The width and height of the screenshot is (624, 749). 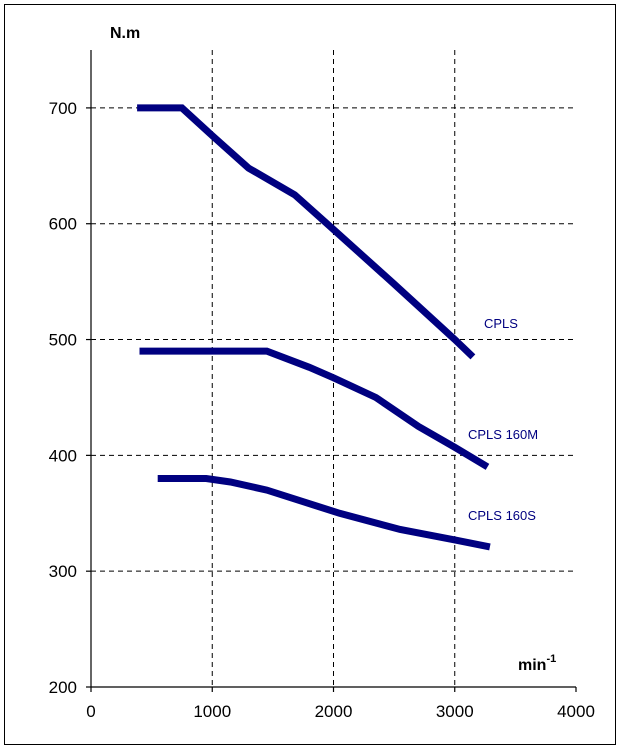 What do you see at coordinates (63, 571) in the screenshot?
I see `y-tick-label: 300` at bounding box center [63, 571].